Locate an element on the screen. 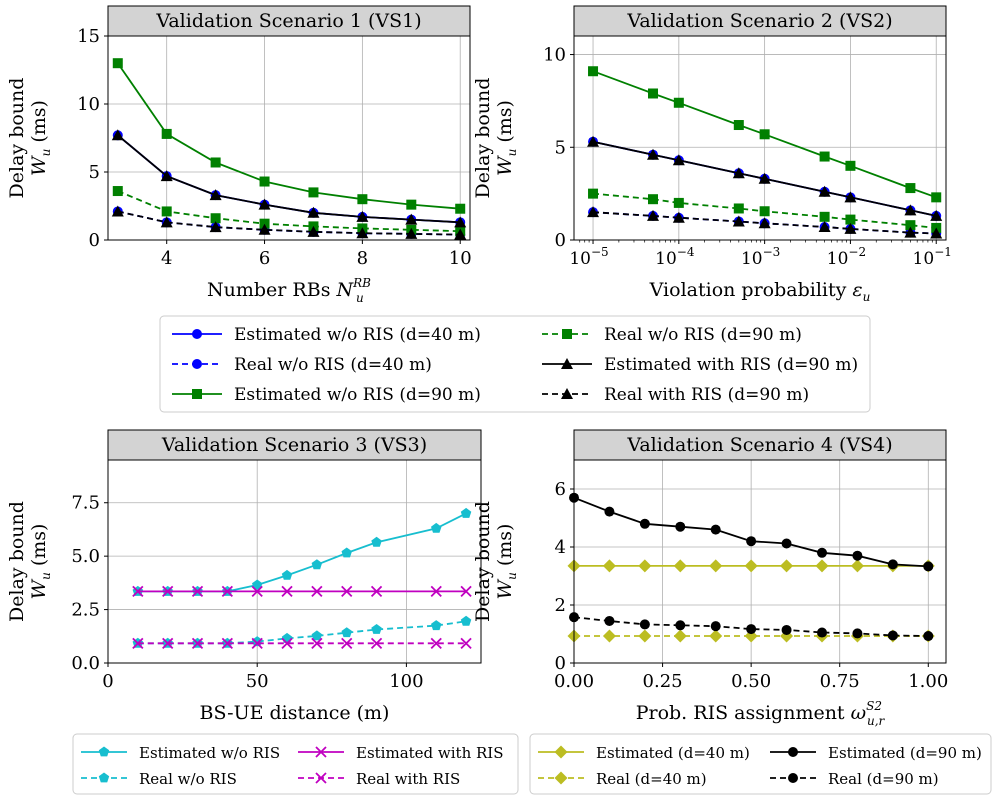 Image resolution: width=996 pixels, height=801 pixels. legend-label: Real with RIS is located at coordinates (408, 779).